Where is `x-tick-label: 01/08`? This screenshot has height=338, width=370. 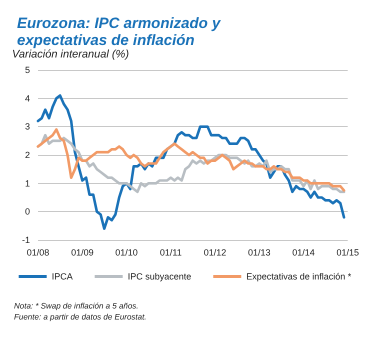
x-tick-label: 01/08 is located at coordinates (38, 253).